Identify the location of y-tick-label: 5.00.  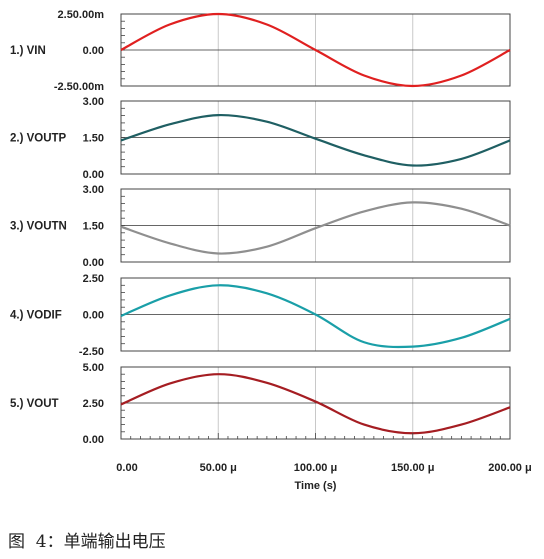
(93, 368).